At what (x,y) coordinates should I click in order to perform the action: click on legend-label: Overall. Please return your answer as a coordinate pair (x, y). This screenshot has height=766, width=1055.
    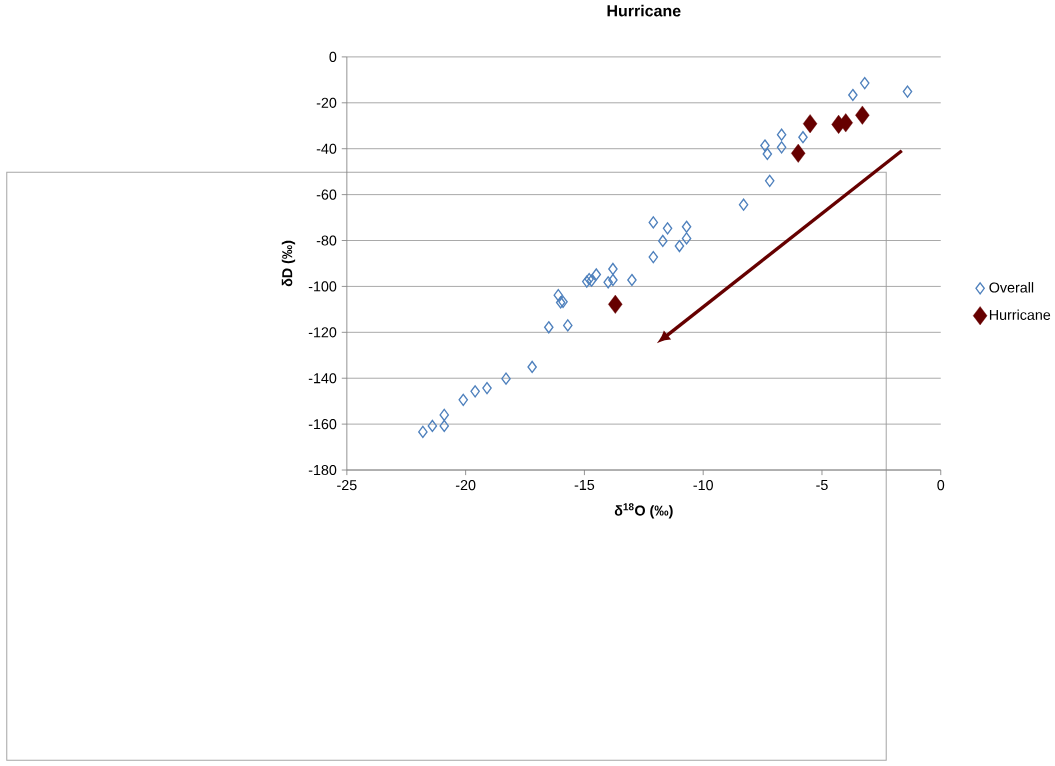
    Looking at the image, I should click on (1011, 287).